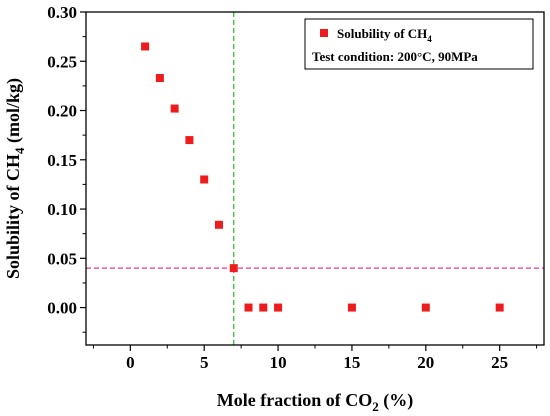  What do you see at coordinates (375, 406) in the screenshot?
I see `x-axis-title-subscript: 2` at bounding box center [375, 406].